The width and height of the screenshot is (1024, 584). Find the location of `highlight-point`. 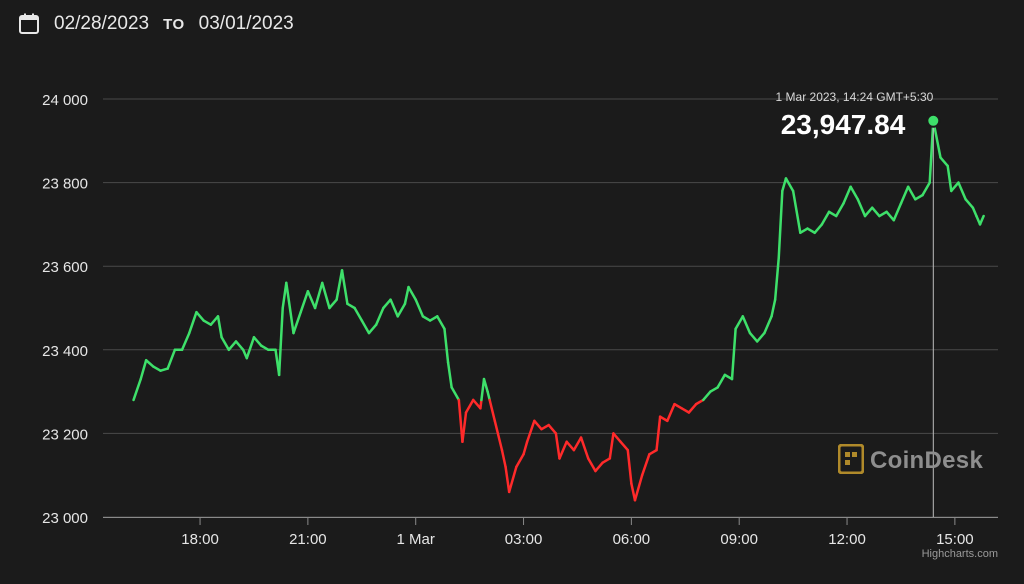

highlight-point is located at coordinates (933, 120).